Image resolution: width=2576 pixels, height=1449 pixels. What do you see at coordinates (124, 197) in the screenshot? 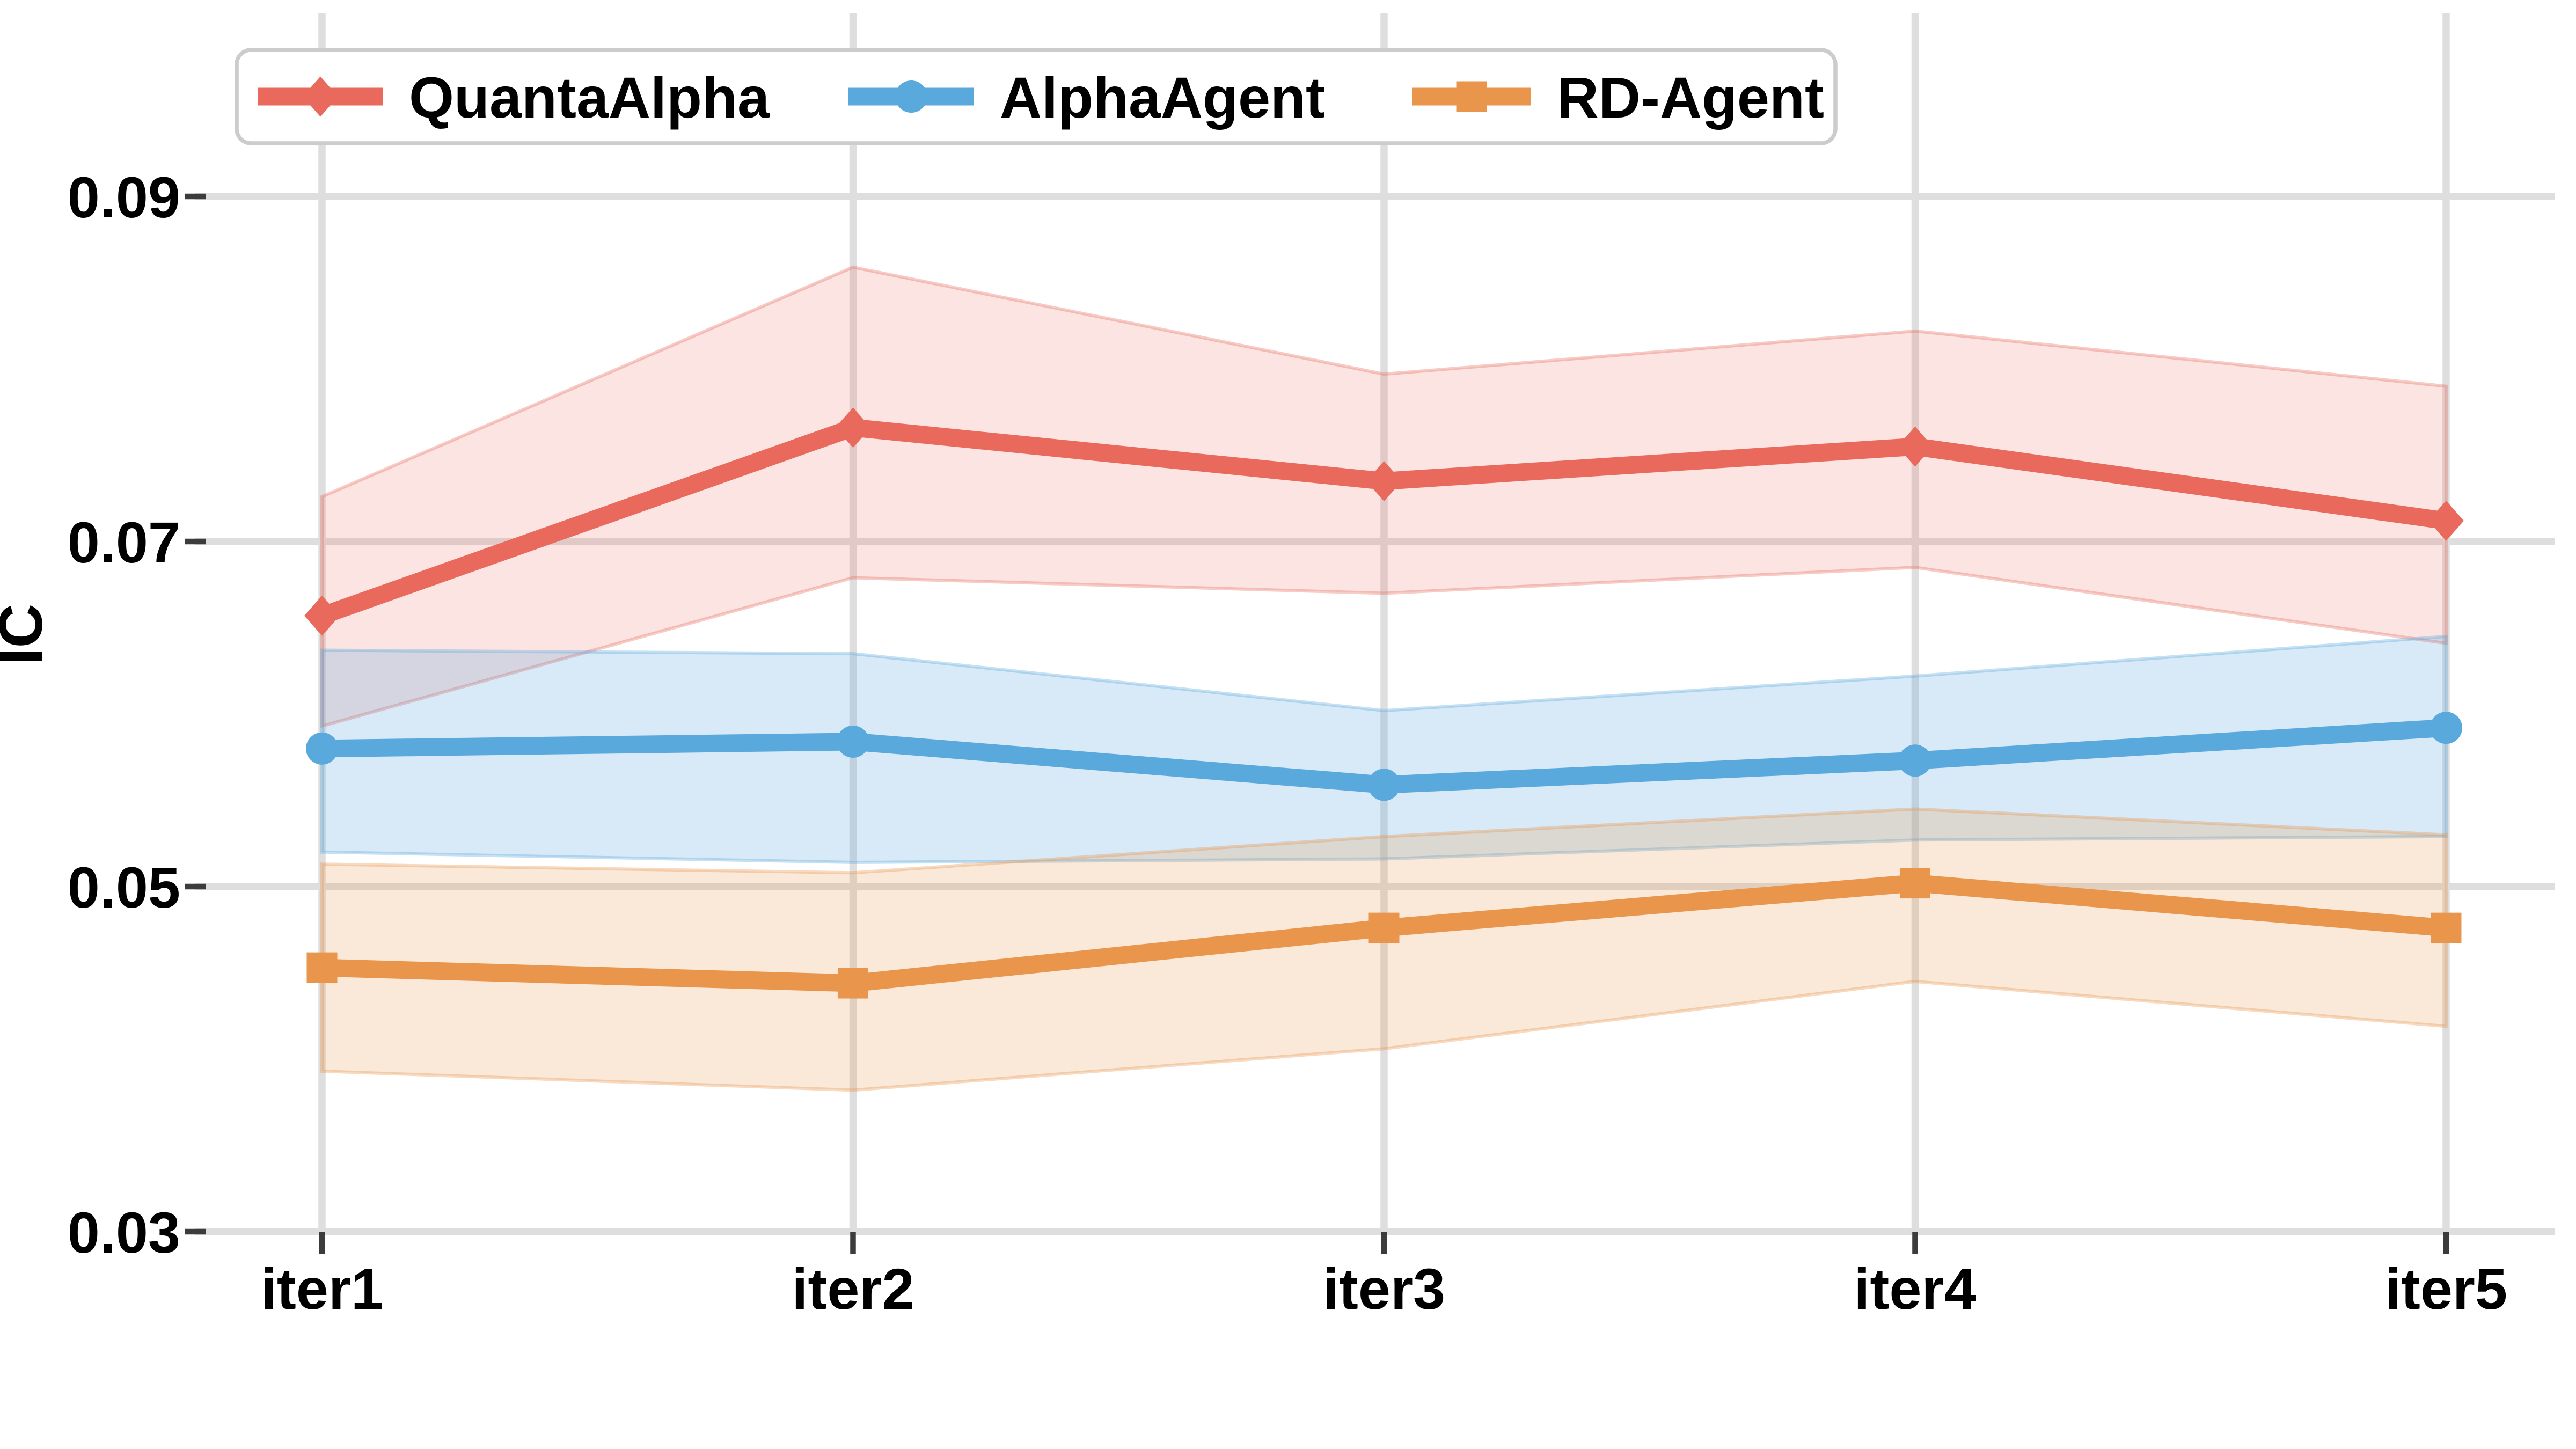
I see `y-tick-label-0.09: 0.09` at bounding box center [124, 197].